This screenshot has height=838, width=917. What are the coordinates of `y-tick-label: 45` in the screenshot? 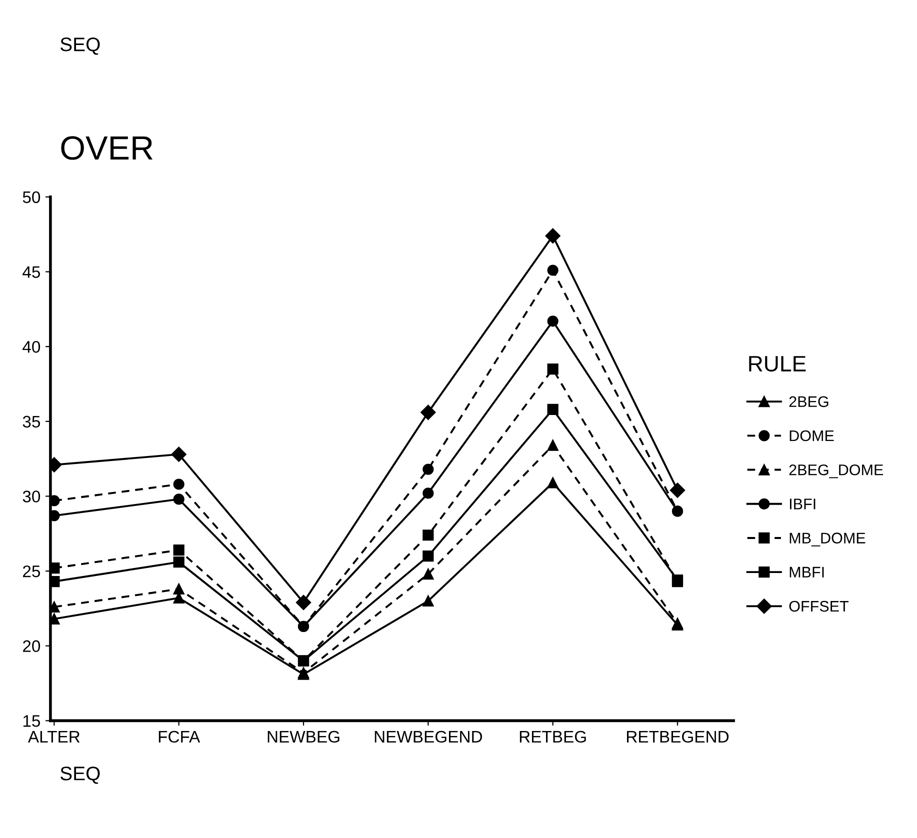 It's located at (31, 272).